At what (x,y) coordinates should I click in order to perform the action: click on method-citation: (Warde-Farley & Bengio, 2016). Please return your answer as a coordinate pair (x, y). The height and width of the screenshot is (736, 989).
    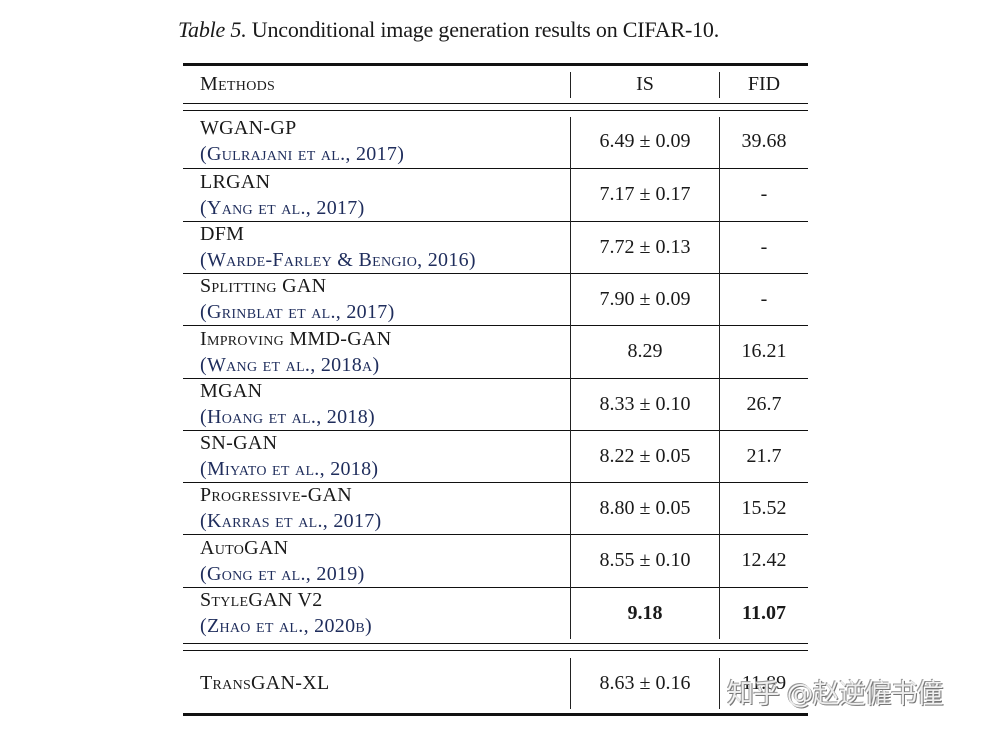
    Looking at the image, I should click on (338, 260).